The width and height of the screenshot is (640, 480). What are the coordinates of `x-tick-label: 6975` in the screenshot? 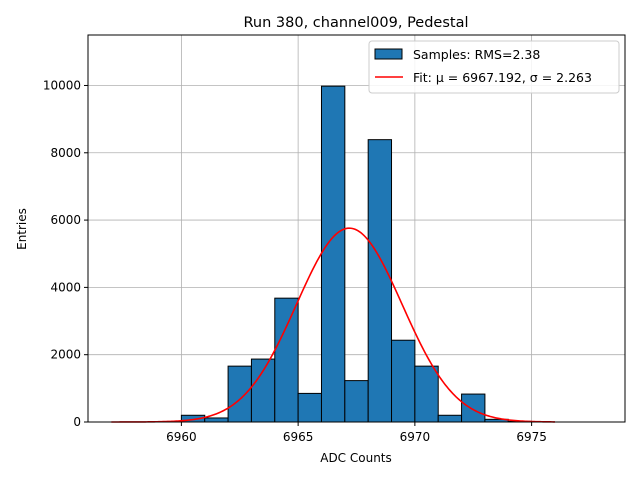 It's located at (531, 437).